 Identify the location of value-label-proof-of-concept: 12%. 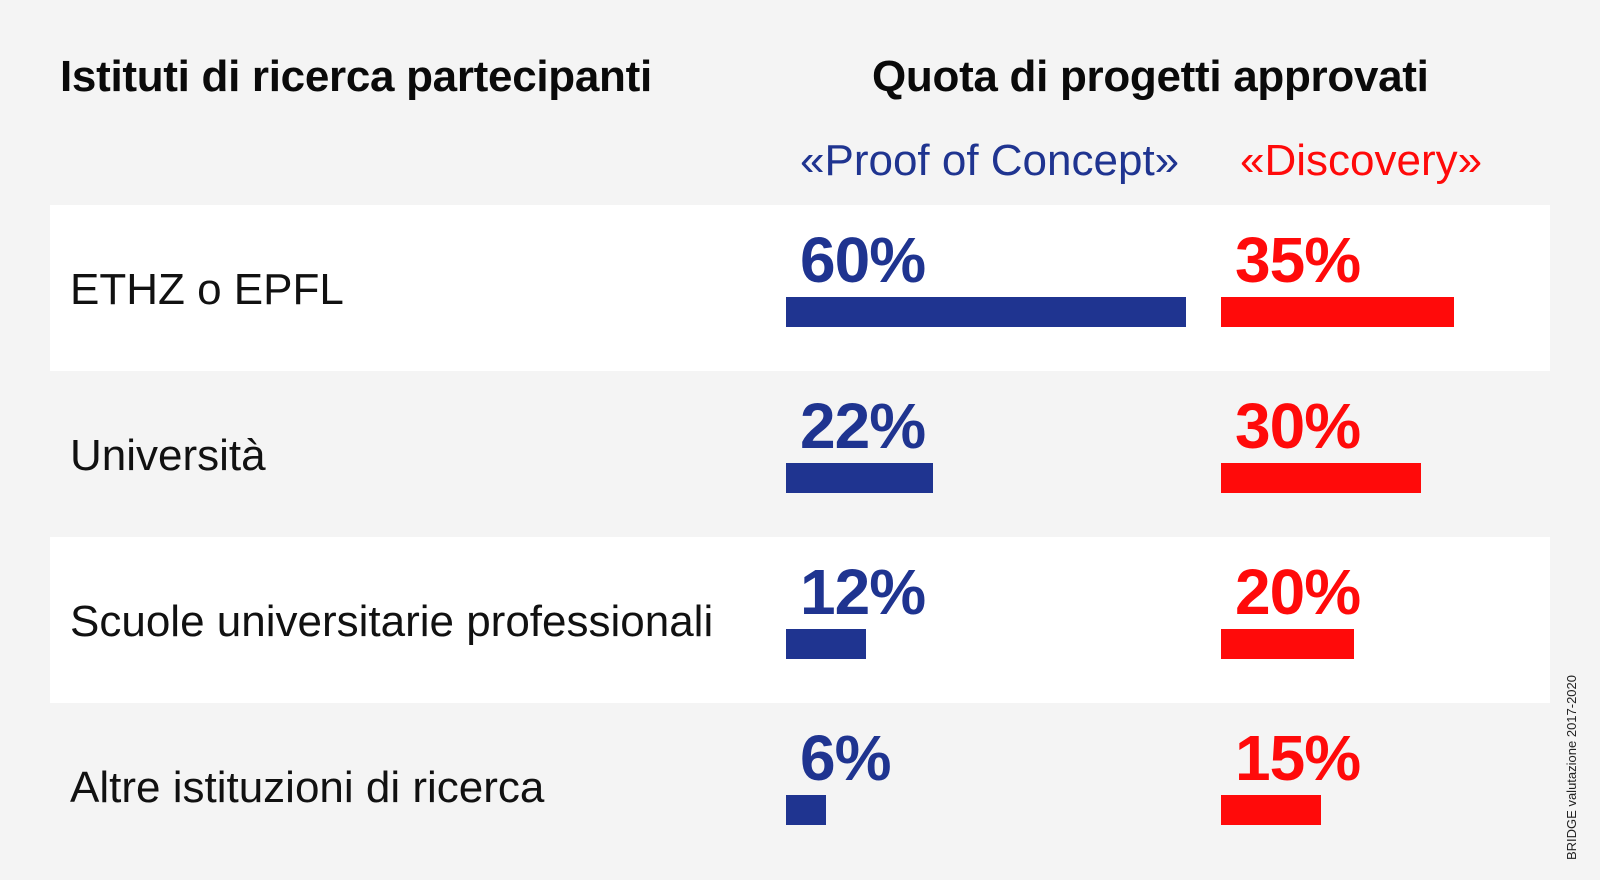
(863, 592).